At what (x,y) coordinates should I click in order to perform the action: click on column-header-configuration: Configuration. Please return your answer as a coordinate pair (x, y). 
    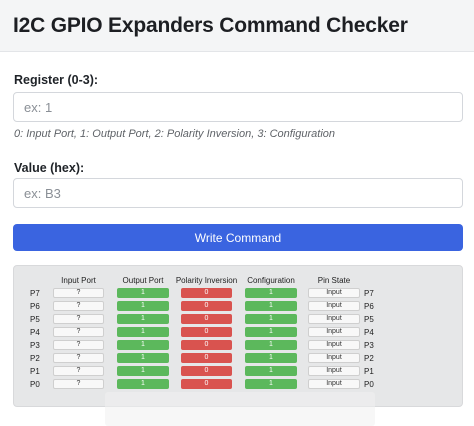
    Looking at the image, I should click on (271, 280).